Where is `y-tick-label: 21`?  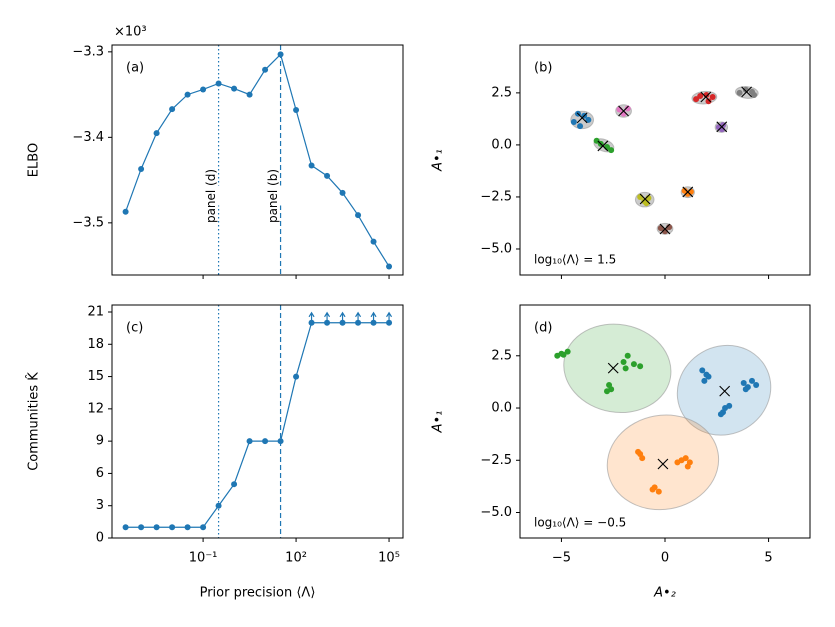
y-tick-label: 21 is located at coordinates (95, 311).